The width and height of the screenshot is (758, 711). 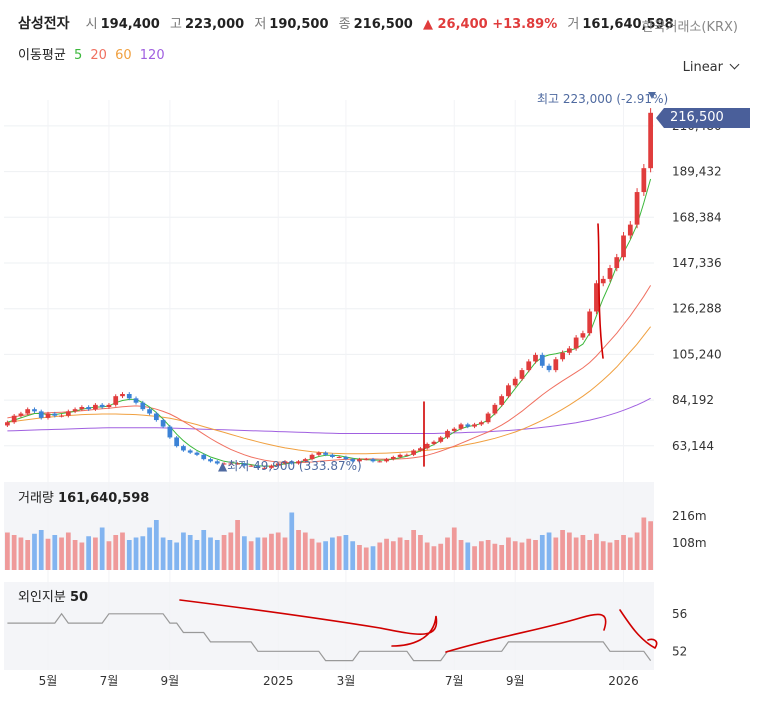 I want to click on ma5-label: 5, so click(x=78, y=55).